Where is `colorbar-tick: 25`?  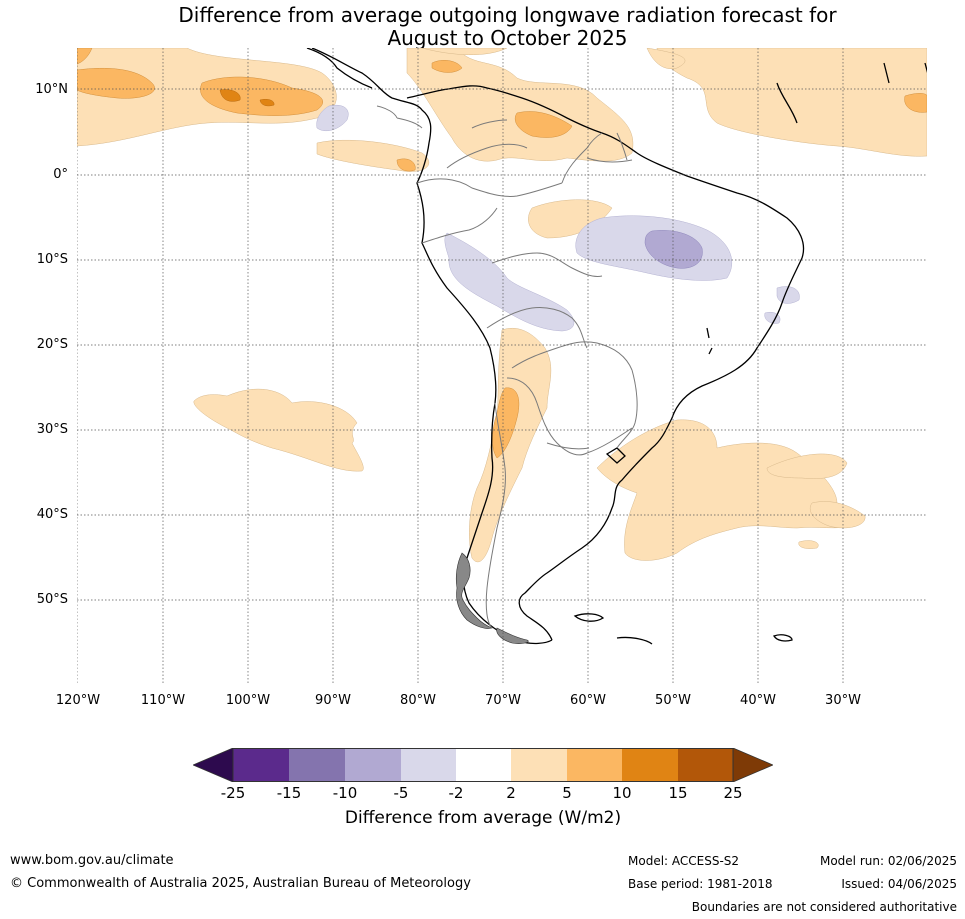
colorbar-tick: 25 is located at coordinates (733, 793).